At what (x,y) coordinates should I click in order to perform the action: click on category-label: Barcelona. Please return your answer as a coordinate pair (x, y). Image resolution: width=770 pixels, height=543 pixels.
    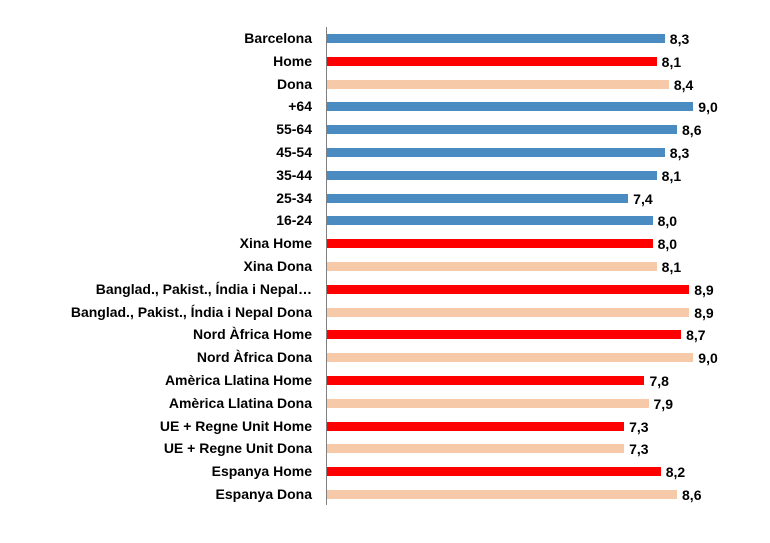
    Looking at the image, I should click on (278, 38).